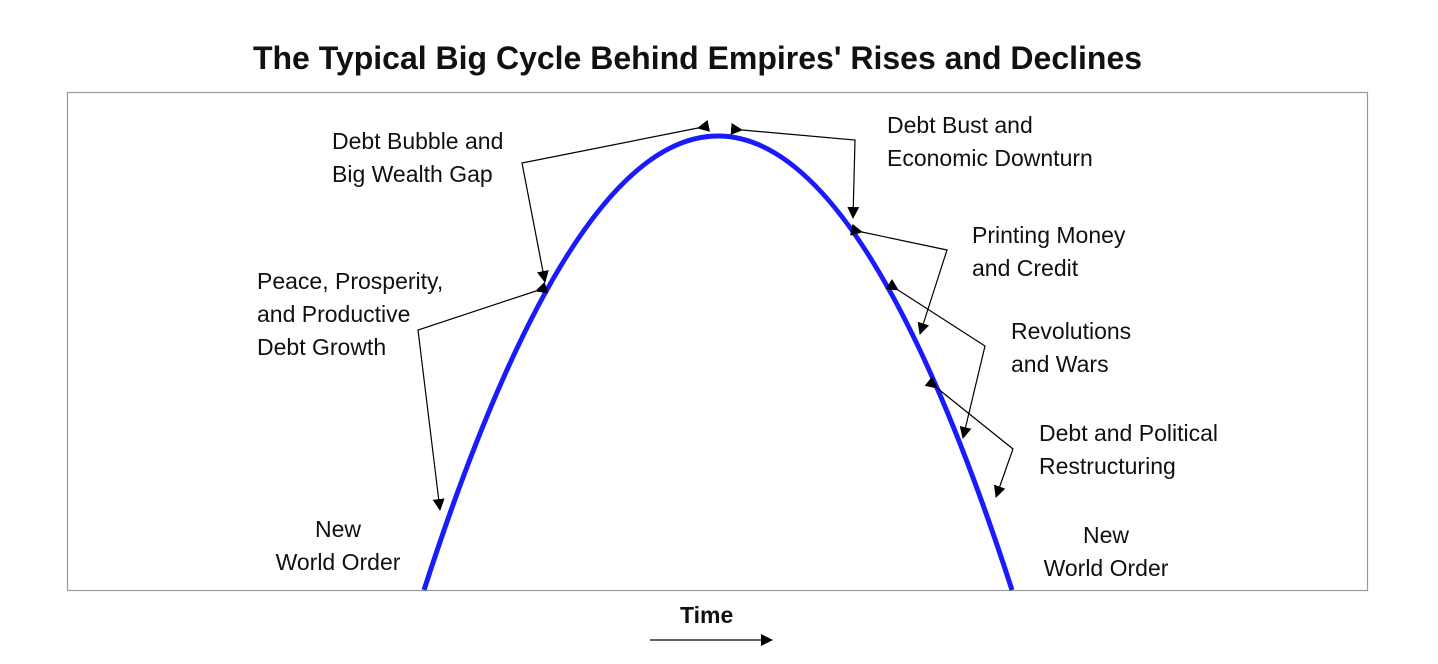 This screenshot has width=1438, height=664. Describe the element at coordinates (1060, 364) in the screenshot. I see `label-line: and Wars` at that location.